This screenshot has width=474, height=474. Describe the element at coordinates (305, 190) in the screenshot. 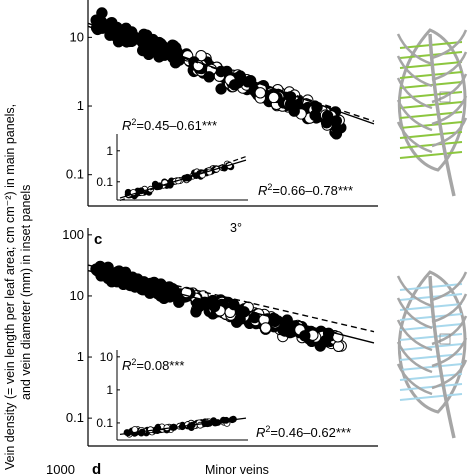

I see `top-main-r2-annotation: R2=0.66–0.78***` at that location.